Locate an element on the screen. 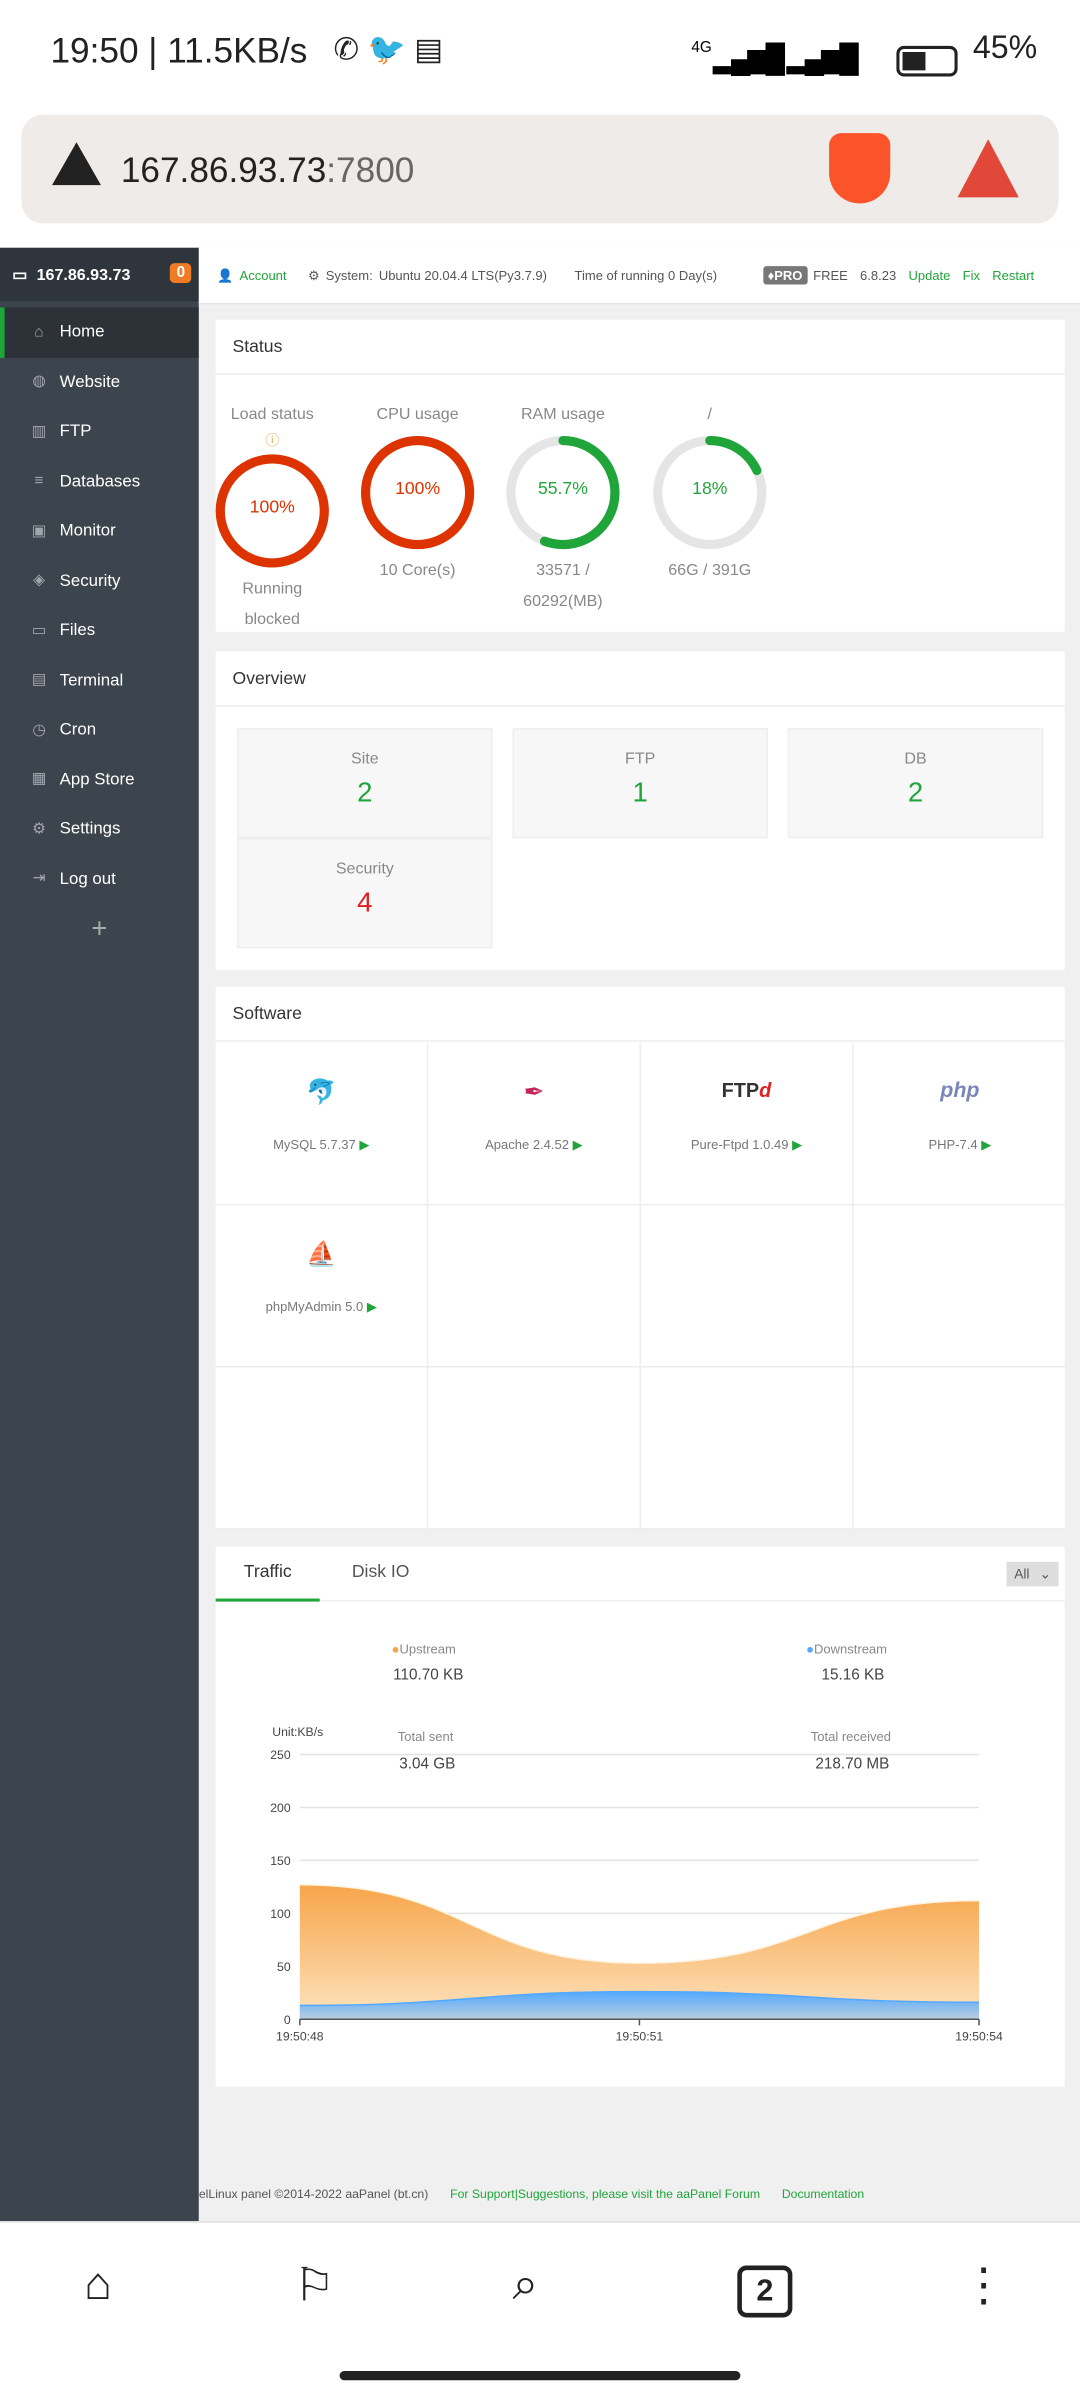 Image resolution: width=1080 pixels, height=2400 pixels. documentation-link: Documentation is located at coordinates (823, 2194).